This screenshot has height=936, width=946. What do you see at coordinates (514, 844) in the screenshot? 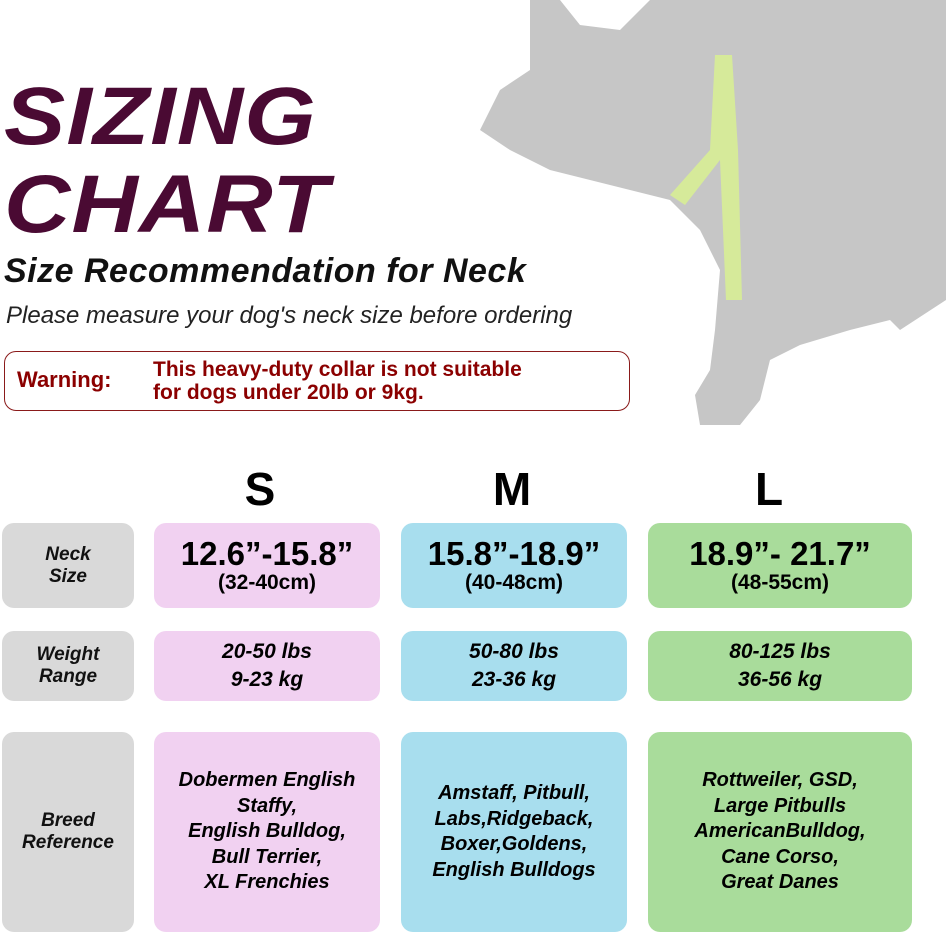
I see `breed-line: Boxer,Goldens,` at bounding box center [514, 844].